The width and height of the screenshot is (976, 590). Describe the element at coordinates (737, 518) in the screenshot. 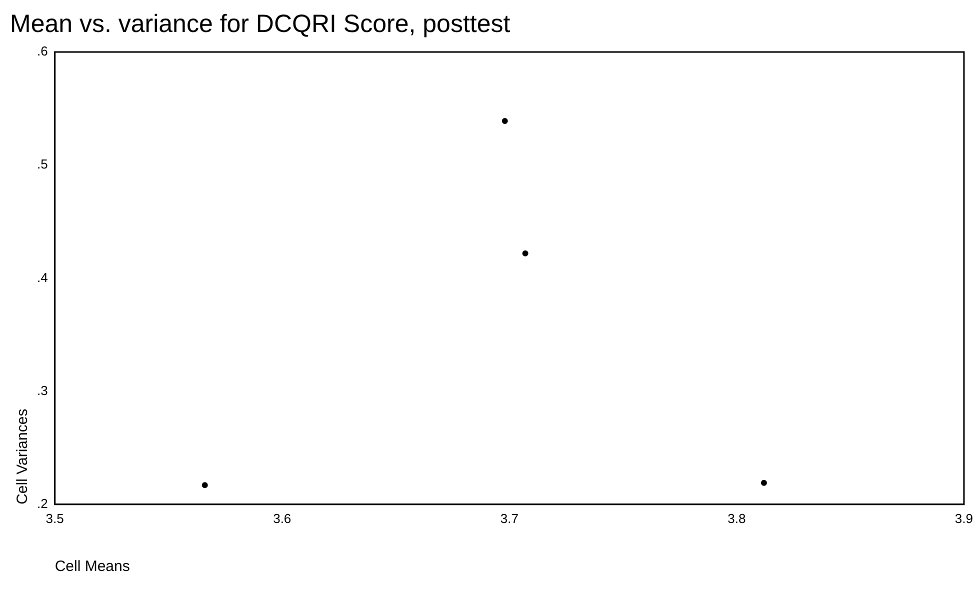

I see `x-tick-label: 3.8` at that location.